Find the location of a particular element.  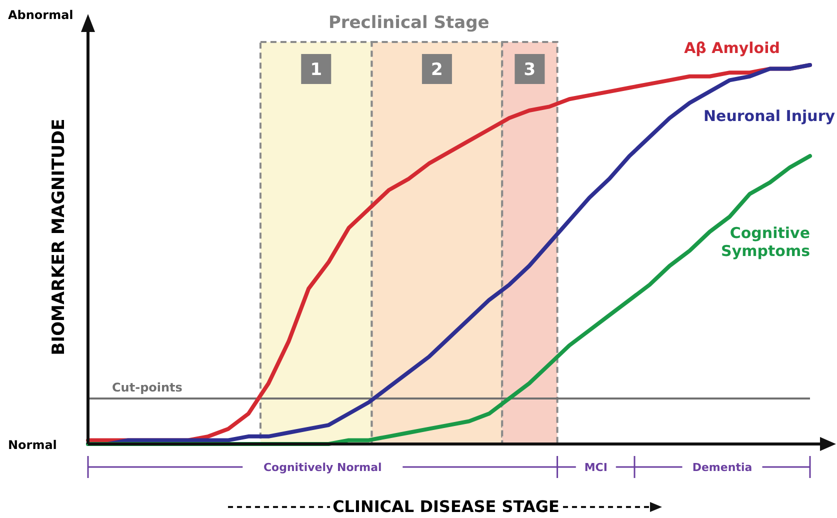

x-axis-title: CLINICAL DISEASE STAGE is located at coordinates (446, 506).